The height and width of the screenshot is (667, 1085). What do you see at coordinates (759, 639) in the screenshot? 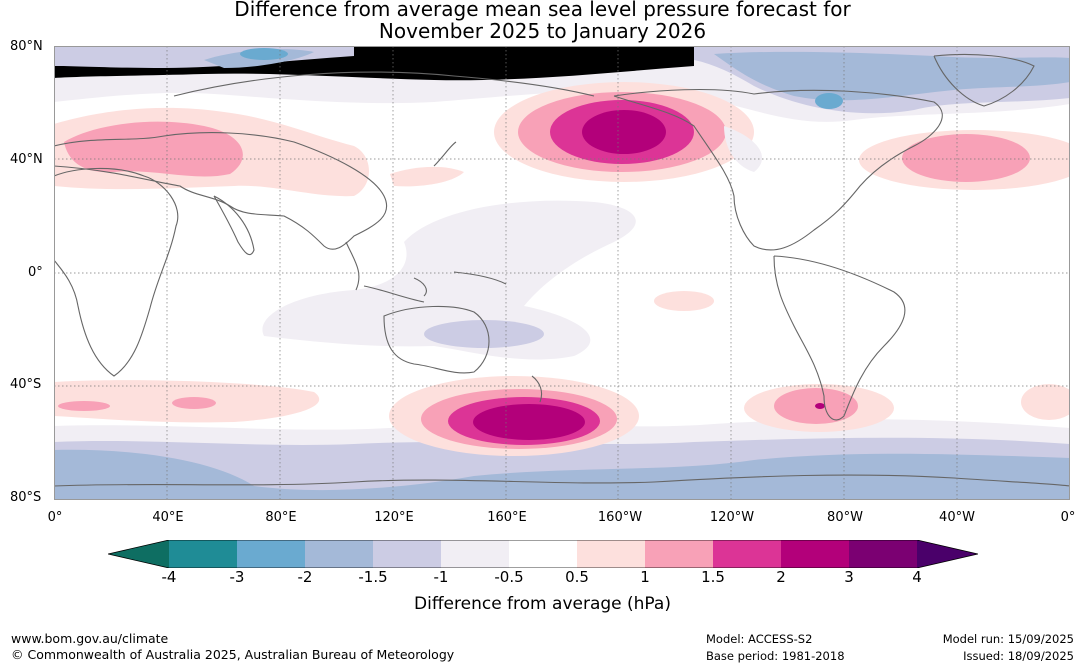
I see `footer-model: Model: ACCESS-S2` at bounding box center [759, 639].